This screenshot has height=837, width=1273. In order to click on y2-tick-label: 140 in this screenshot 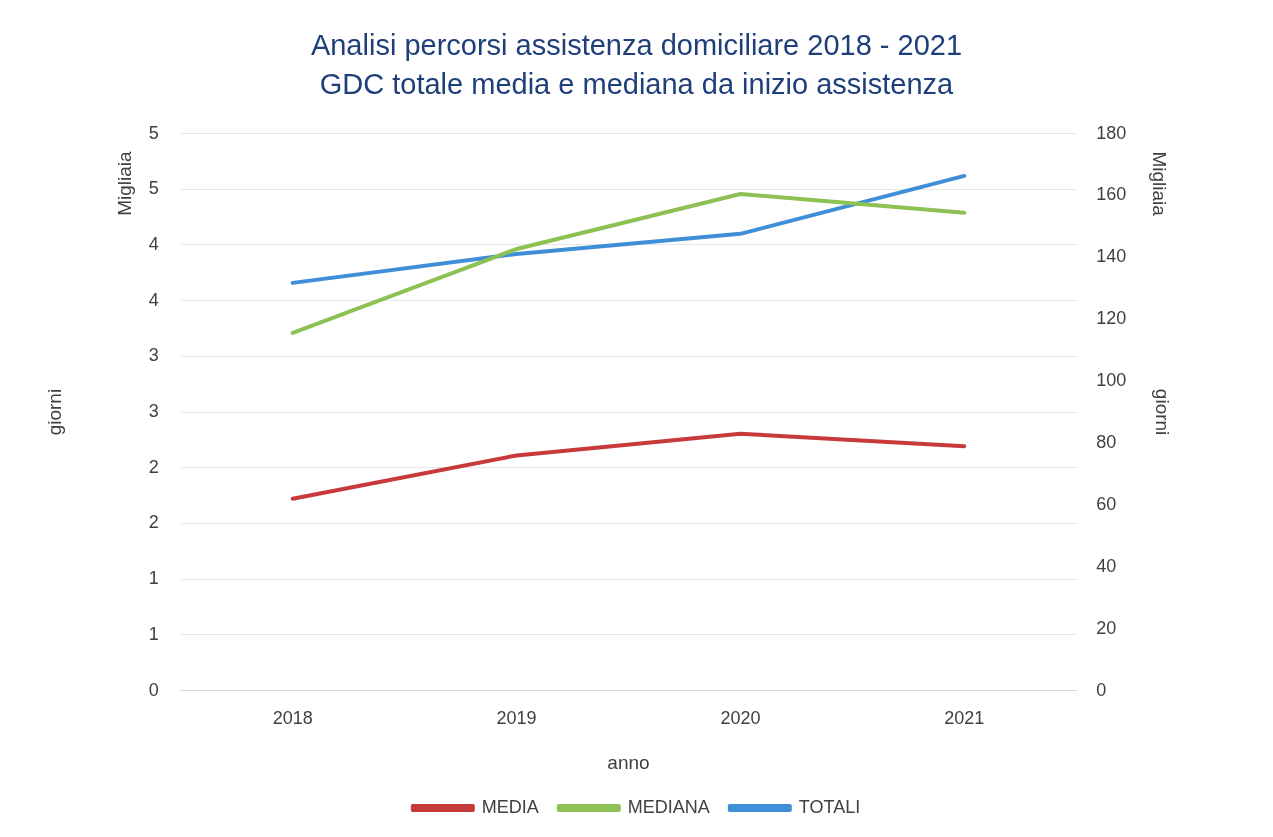, I will do `click(1111, 256)`.